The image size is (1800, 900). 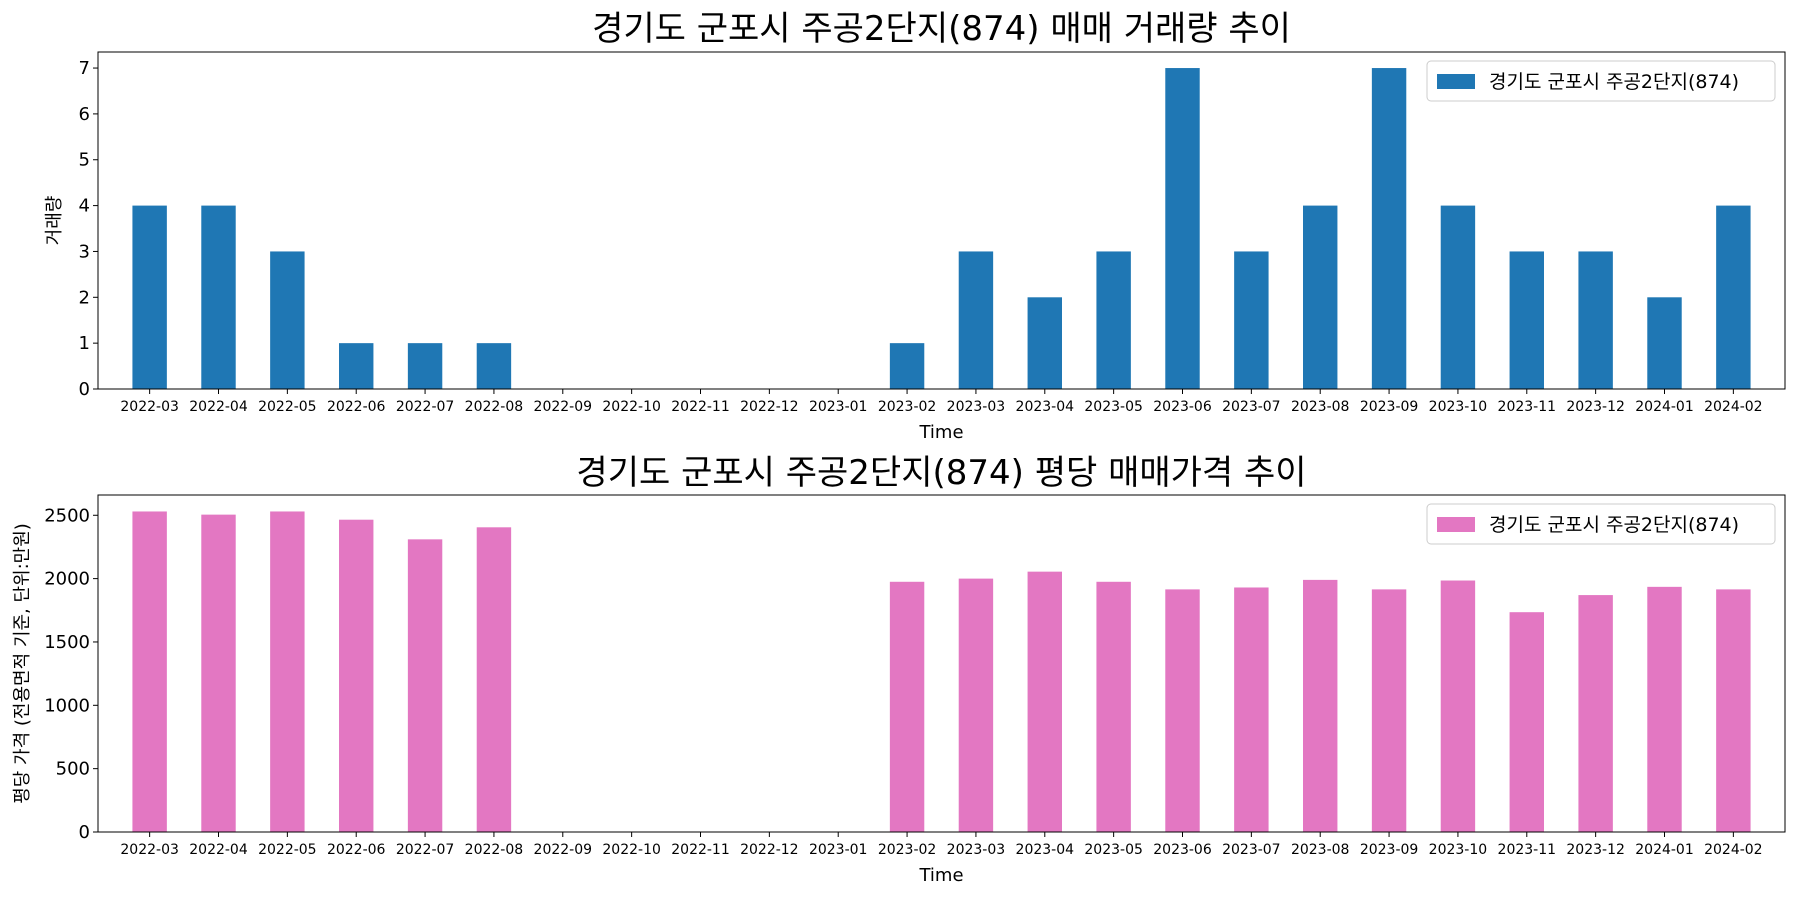 What do you see at coordinates (73, 769) in the screenshot?
I see `price-y-tick-label-500: 500` at bounding box center [73, 769].